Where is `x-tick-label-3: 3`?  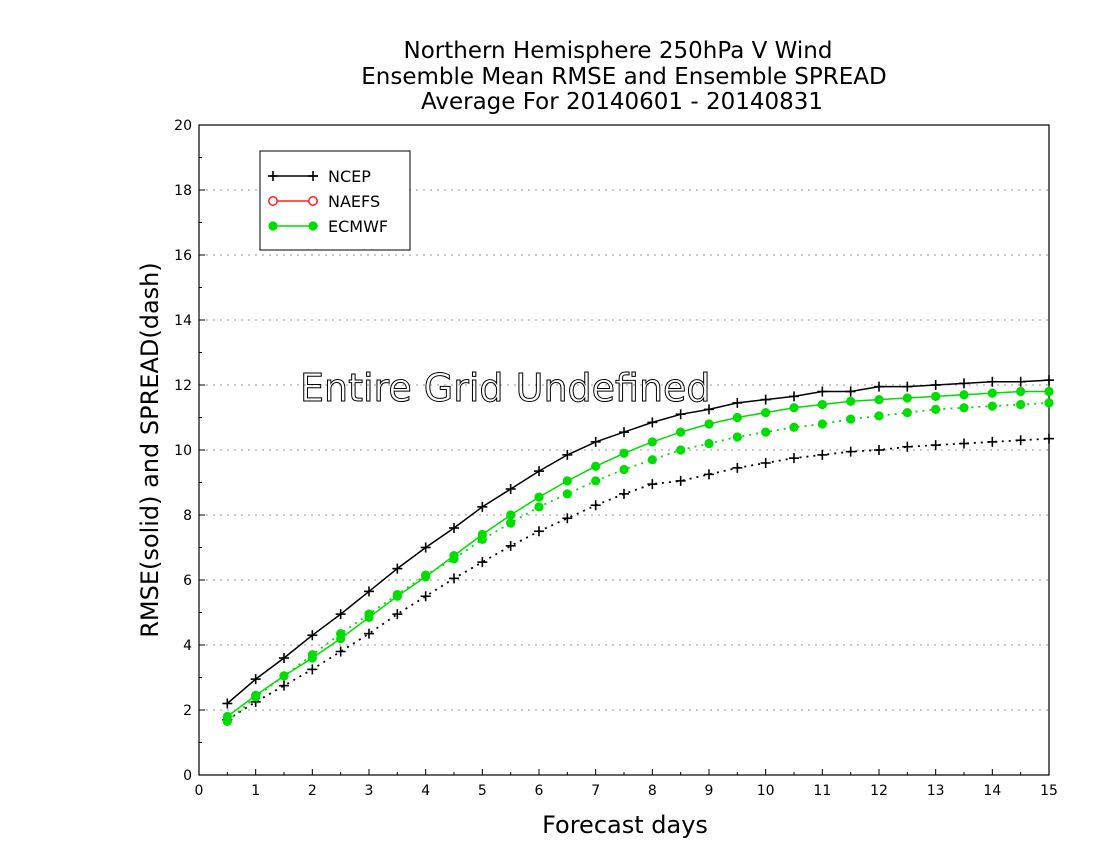
x-tick-label-3: 3 is located at coordinates (369, 791).